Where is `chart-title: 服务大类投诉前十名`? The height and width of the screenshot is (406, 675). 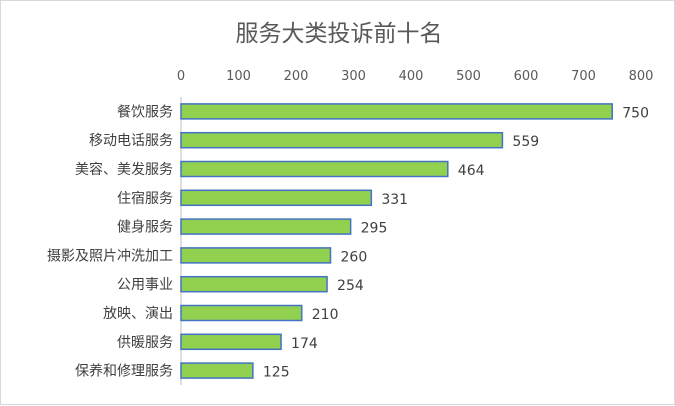
chart-title: 服务大类投诉前十名 is located at coordinates (339, 34).